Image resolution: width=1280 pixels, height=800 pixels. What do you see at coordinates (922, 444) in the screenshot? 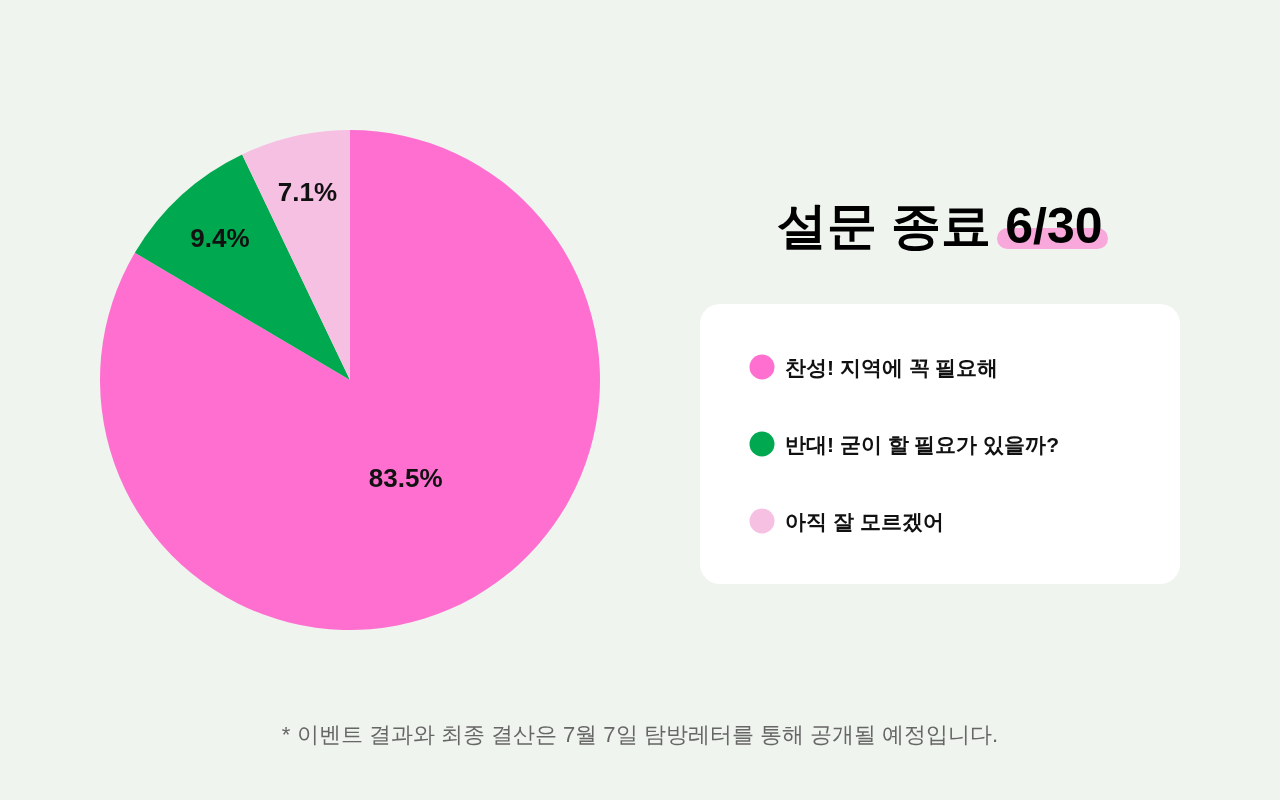
I see `legend-label: 반대! 굳이 할 필요가 있을까?` at bounding box center [922, 444].